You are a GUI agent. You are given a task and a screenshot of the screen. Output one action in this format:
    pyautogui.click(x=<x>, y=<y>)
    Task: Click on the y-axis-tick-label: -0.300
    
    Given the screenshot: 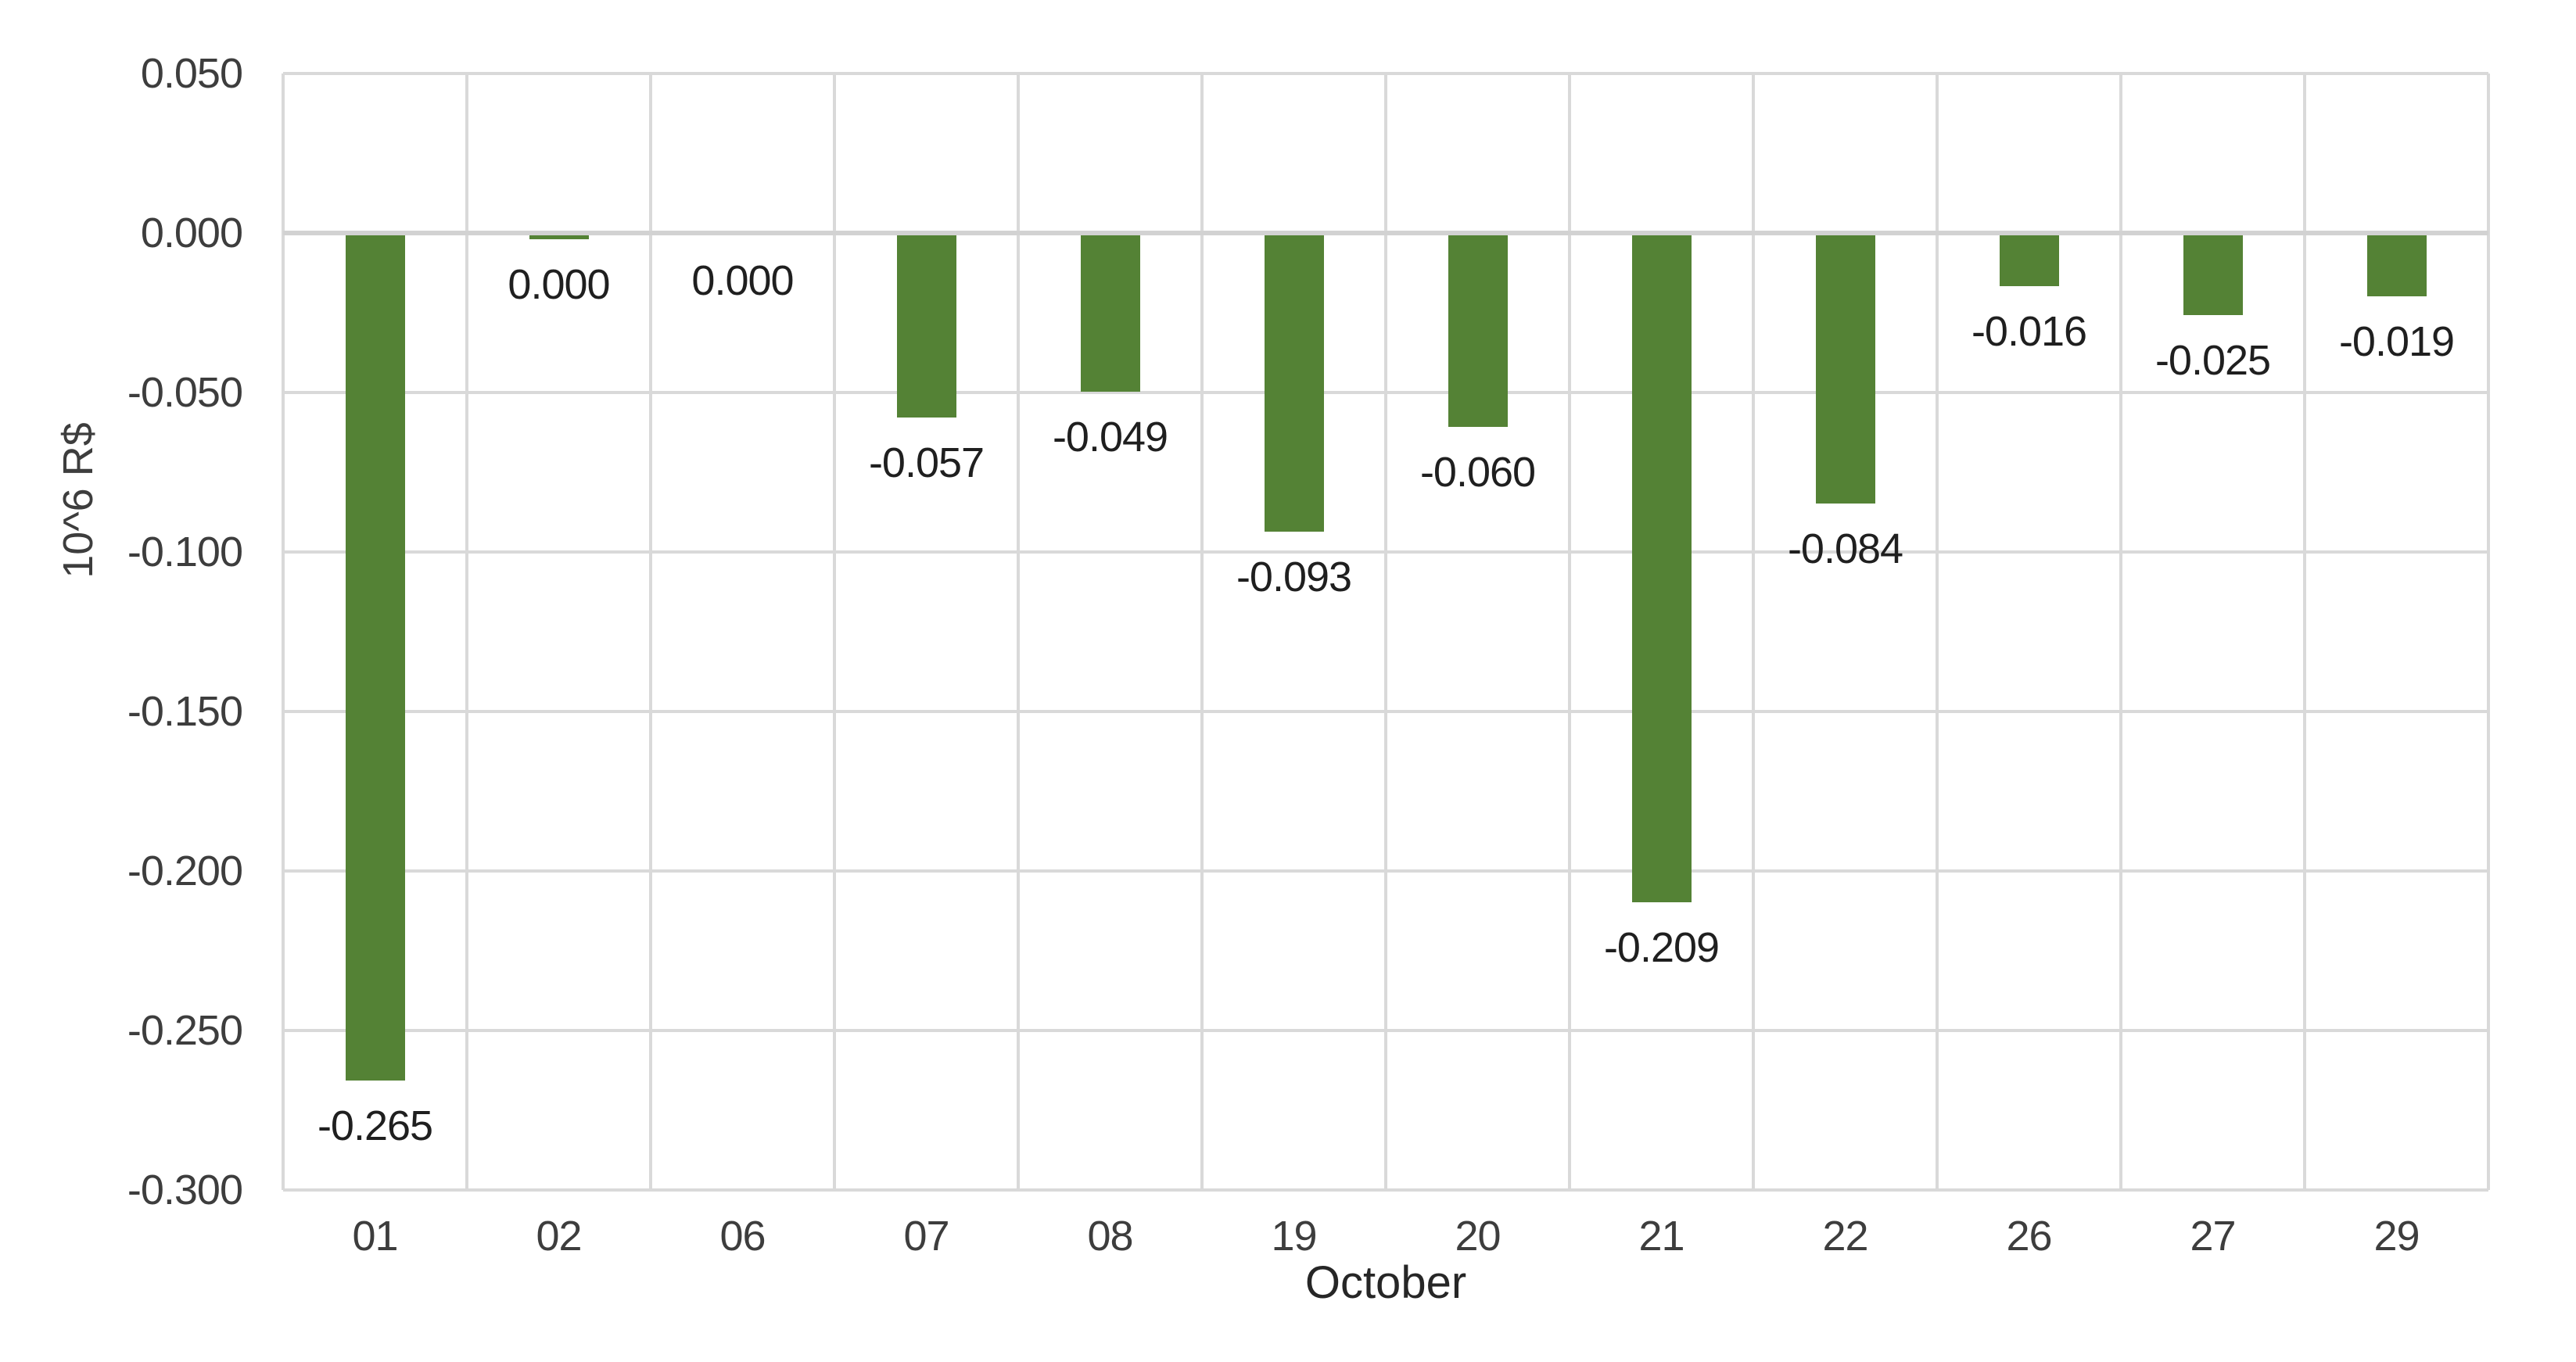 What is the action you would take?
    pyautogui.click(x=185, y=1190)
    